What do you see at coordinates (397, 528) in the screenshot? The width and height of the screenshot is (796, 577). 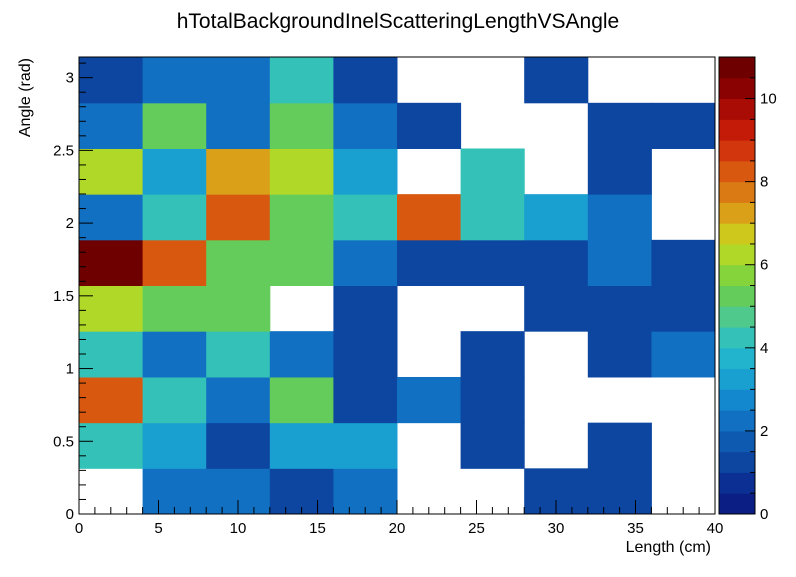 I see `x-tick-label: 20` at bounding box center [397, 528].